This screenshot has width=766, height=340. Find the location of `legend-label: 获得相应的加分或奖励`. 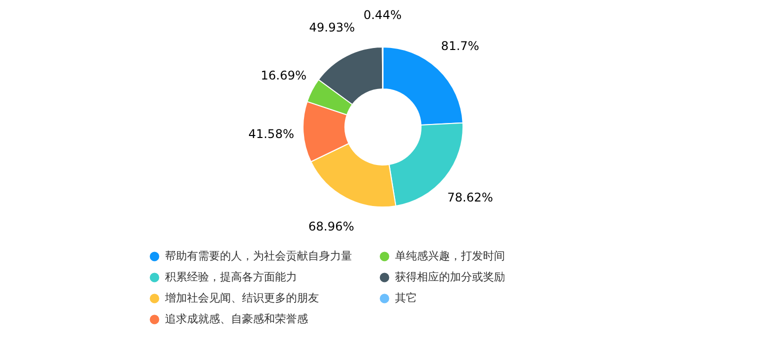

legend-label: 获得相应的加分或奖励 is located at coordinates (450, 277).